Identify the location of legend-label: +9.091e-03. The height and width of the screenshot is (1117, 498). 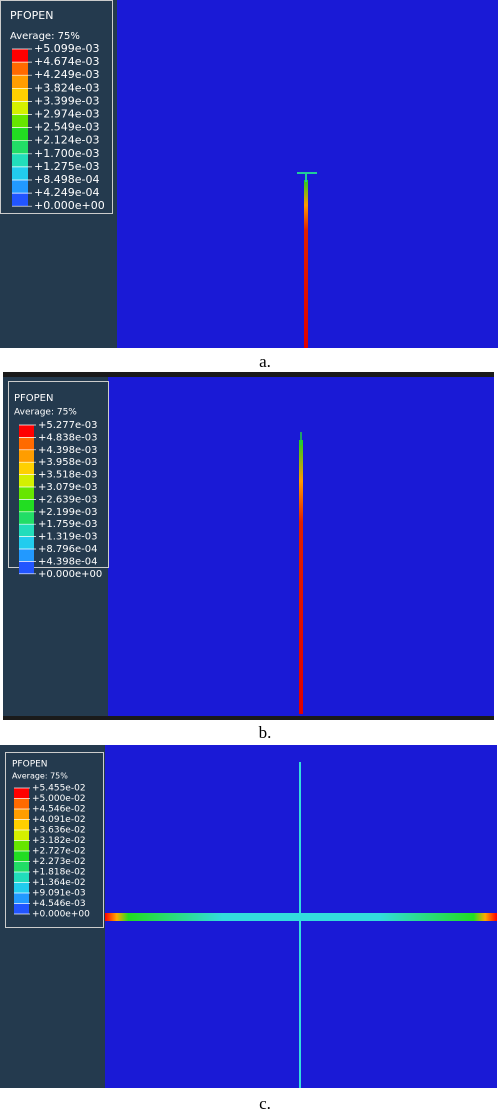
(59, 894).